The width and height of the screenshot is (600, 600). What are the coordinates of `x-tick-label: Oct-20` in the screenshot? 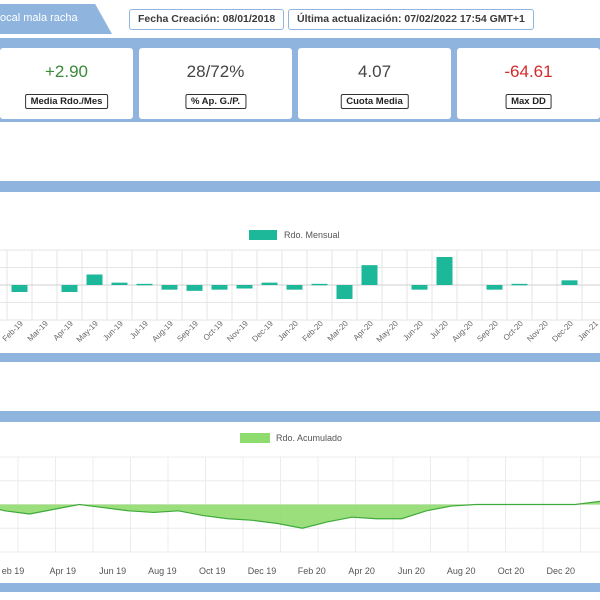 It's located at (514, 331).